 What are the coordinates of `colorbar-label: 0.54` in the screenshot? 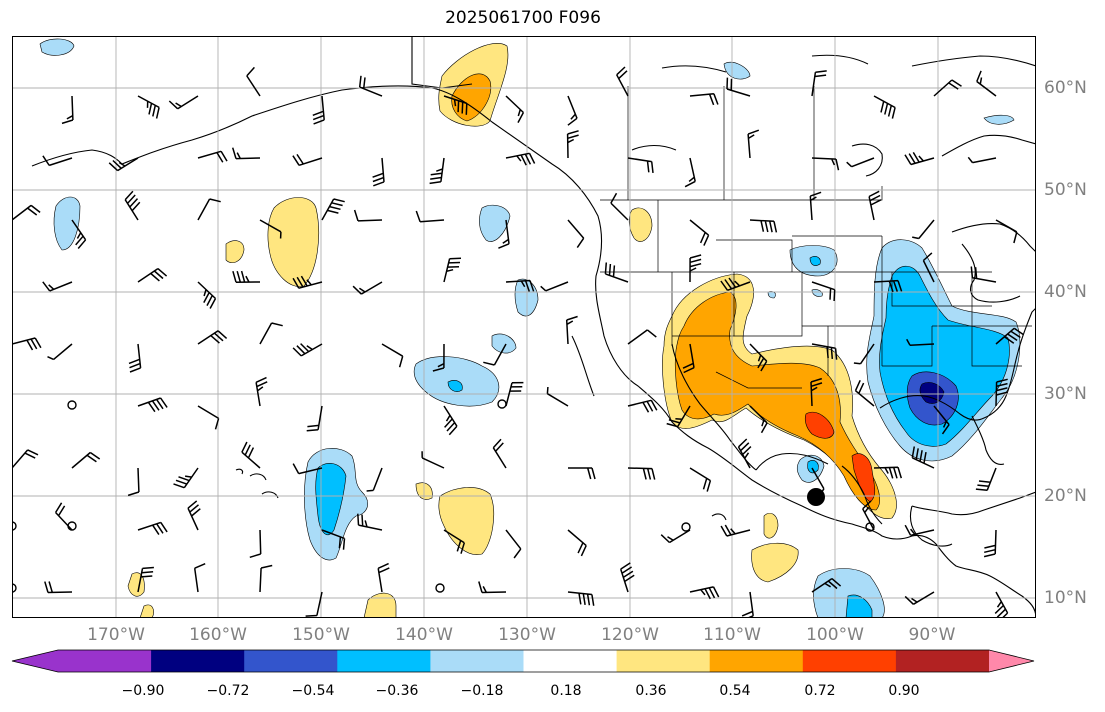 It's located at (735, 691).